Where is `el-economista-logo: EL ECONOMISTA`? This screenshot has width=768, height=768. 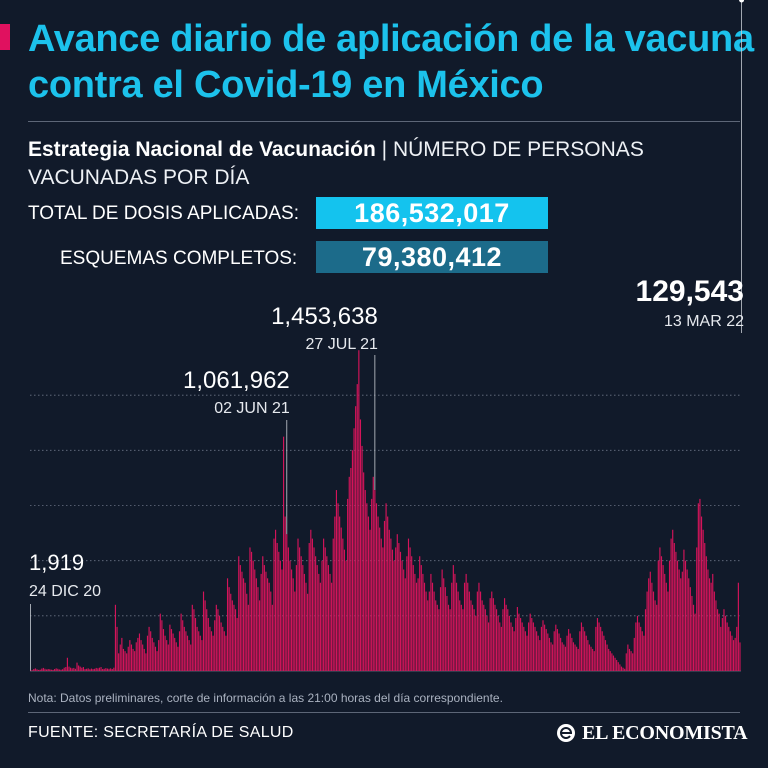 el-economista-logo: EL ECONOMISTA is located at coordinates (652, 733).